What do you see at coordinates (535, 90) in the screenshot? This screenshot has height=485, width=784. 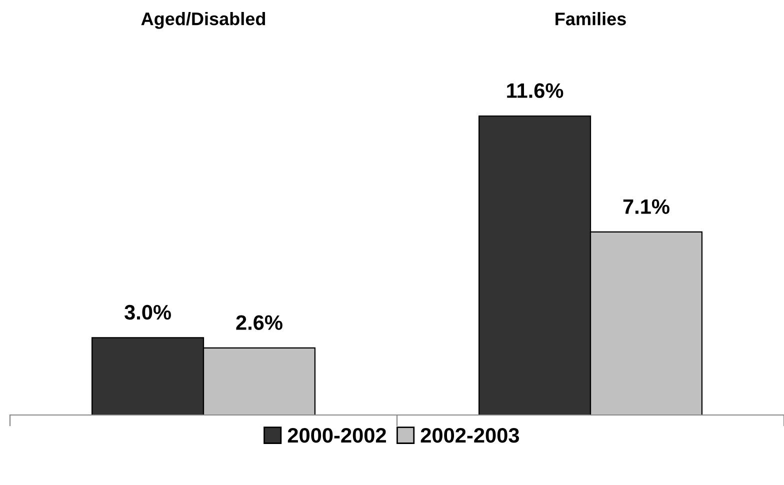 I see `data-label: 11.6%` at bounding box center [535, 90].